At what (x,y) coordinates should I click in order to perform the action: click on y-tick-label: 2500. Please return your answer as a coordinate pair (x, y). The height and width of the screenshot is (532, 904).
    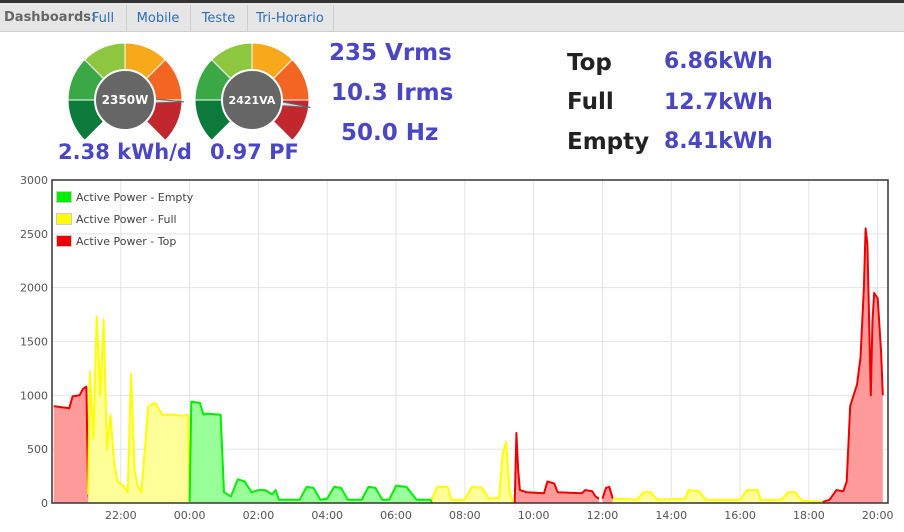
    Looking at the image, I should click on (34, 234).